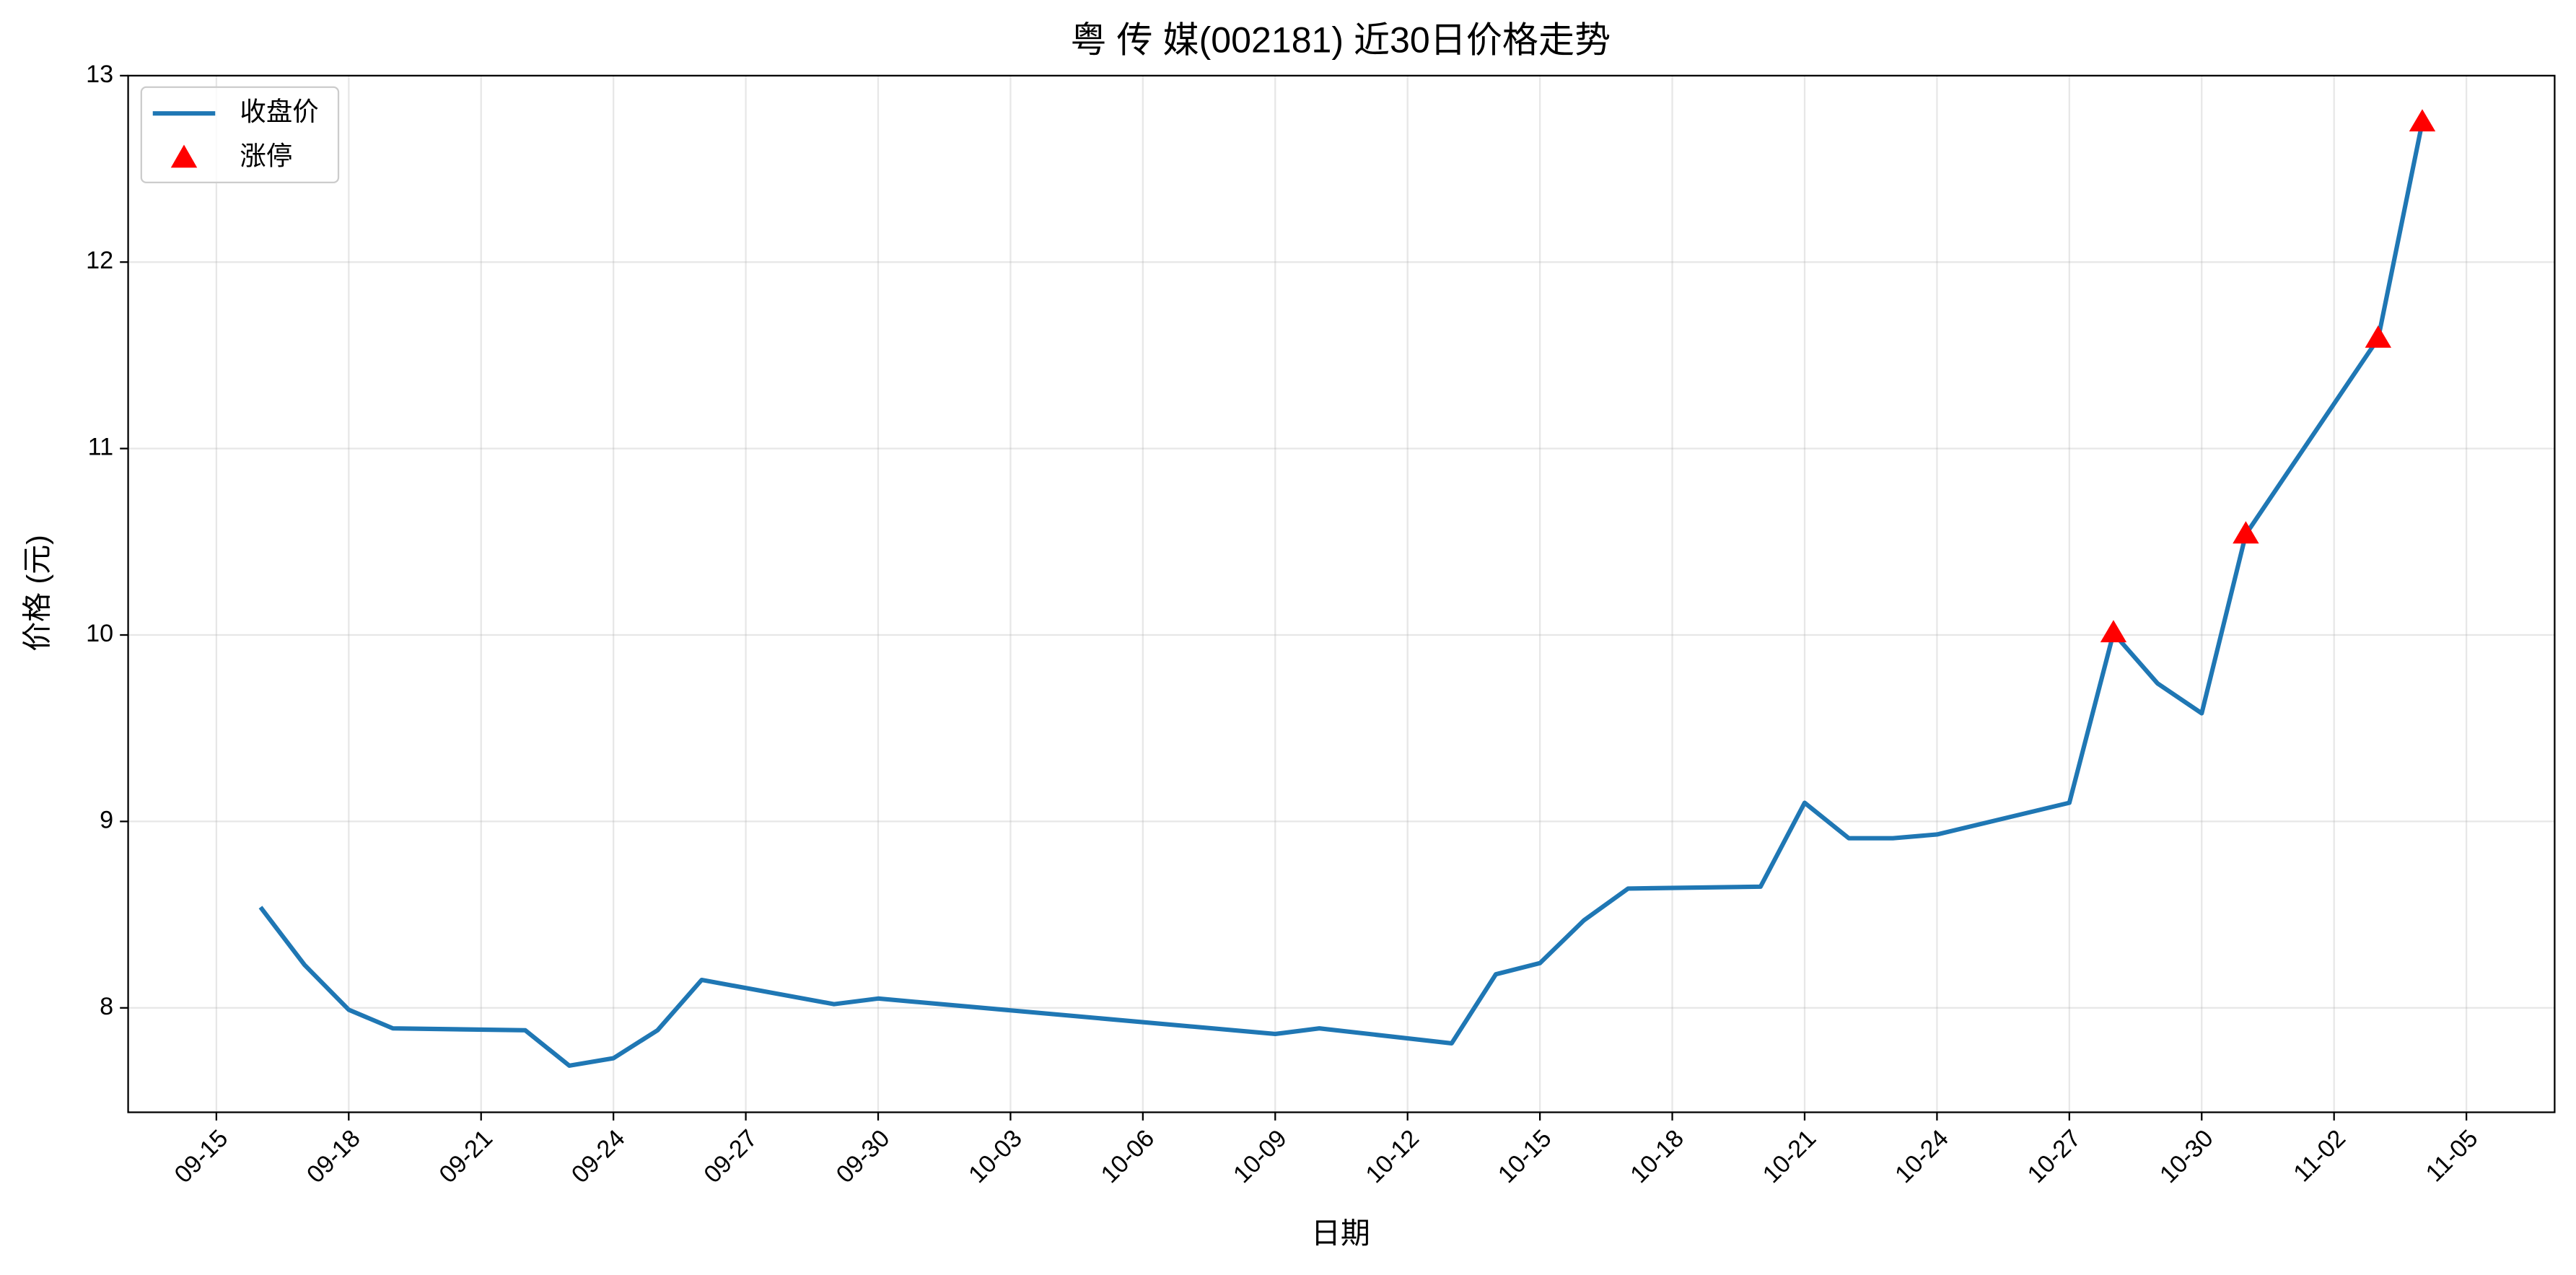 This screenshot has height=1275, width=2576. Describe the element at coordinates (279, 112) in the screenshot. I see `legend-label: 收盘价` at that location.